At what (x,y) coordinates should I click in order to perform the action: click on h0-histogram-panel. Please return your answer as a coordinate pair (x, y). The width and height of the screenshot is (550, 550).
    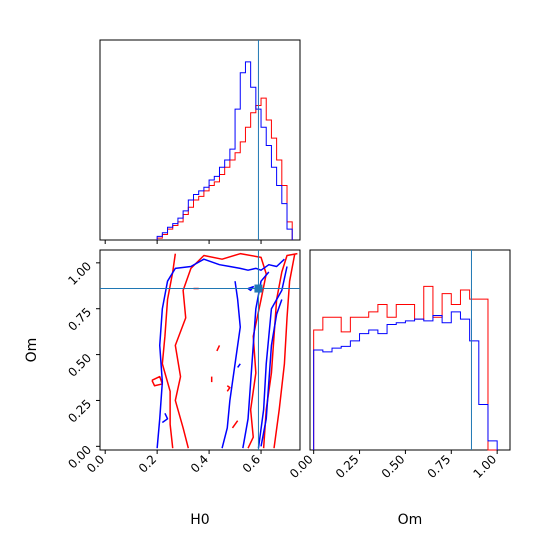
    Looking at the image, I should click on (200, 141).